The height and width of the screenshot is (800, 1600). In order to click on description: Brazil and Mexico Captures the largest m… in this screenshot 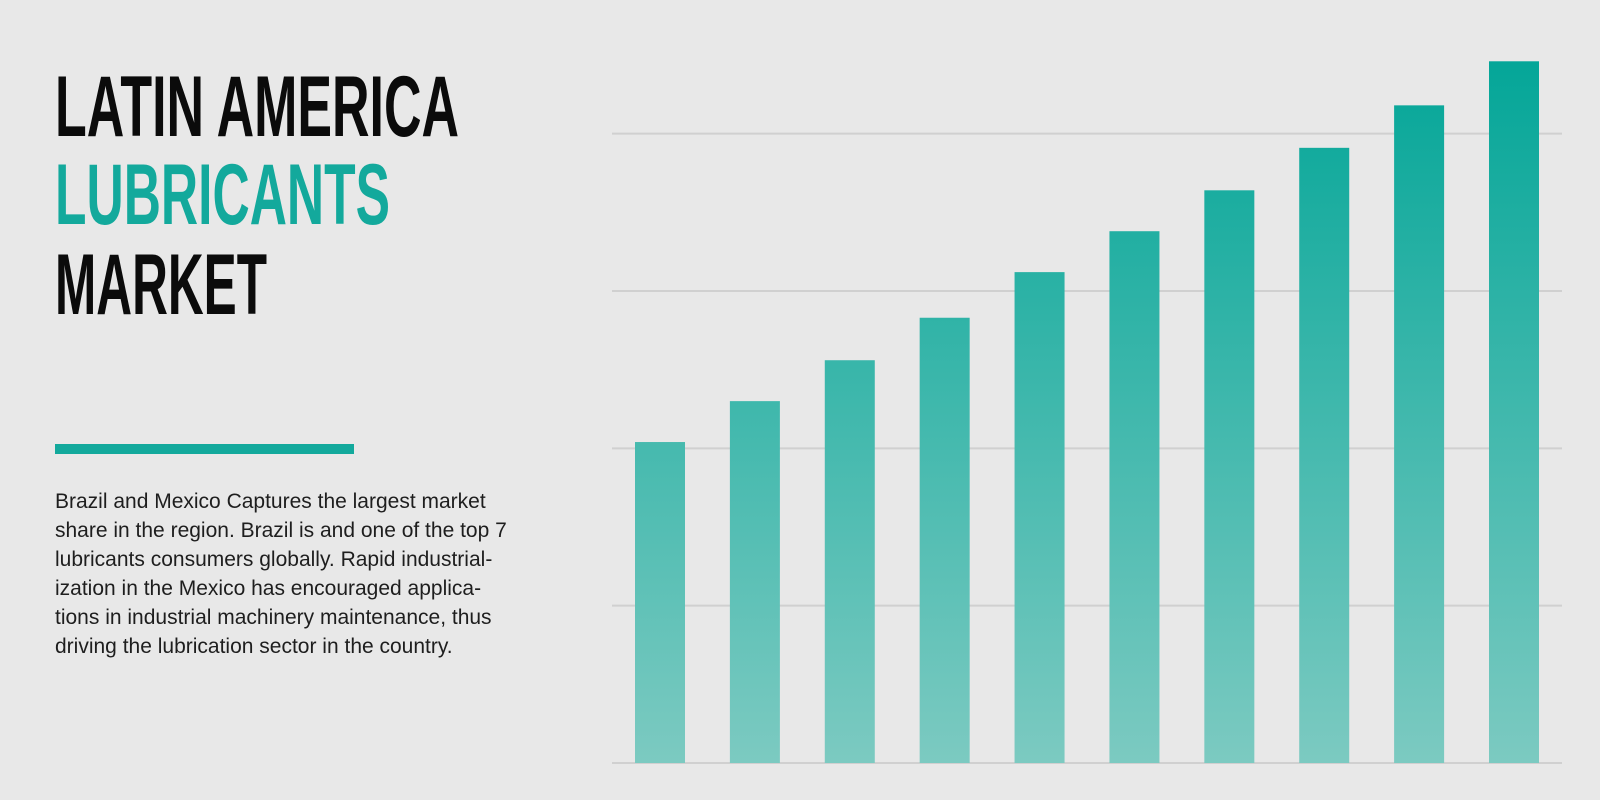, I will do `click(281, 574)`.